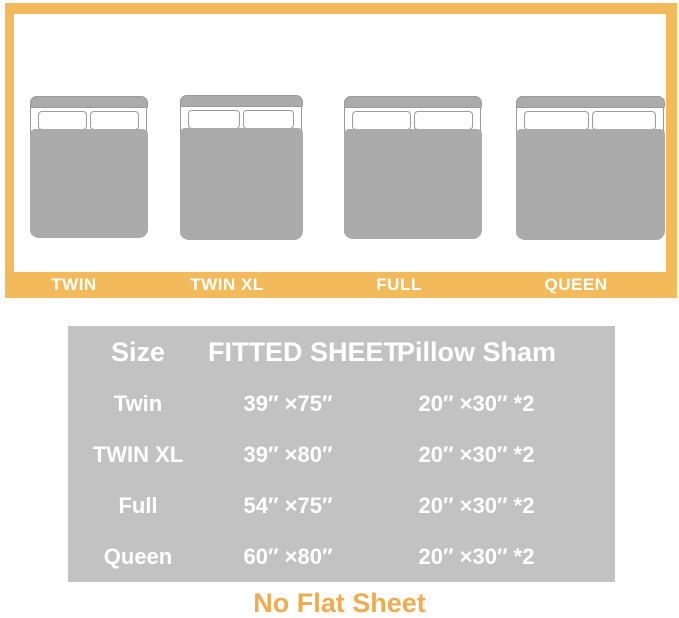 Image resolution: width=679 pixels, height=618 pixels. What do you see at coordinates (476, 403) in the screenshot?
I see `row-twin-pillow-sham: 20″ ×30″ *2` at bounding box center [476, 403].